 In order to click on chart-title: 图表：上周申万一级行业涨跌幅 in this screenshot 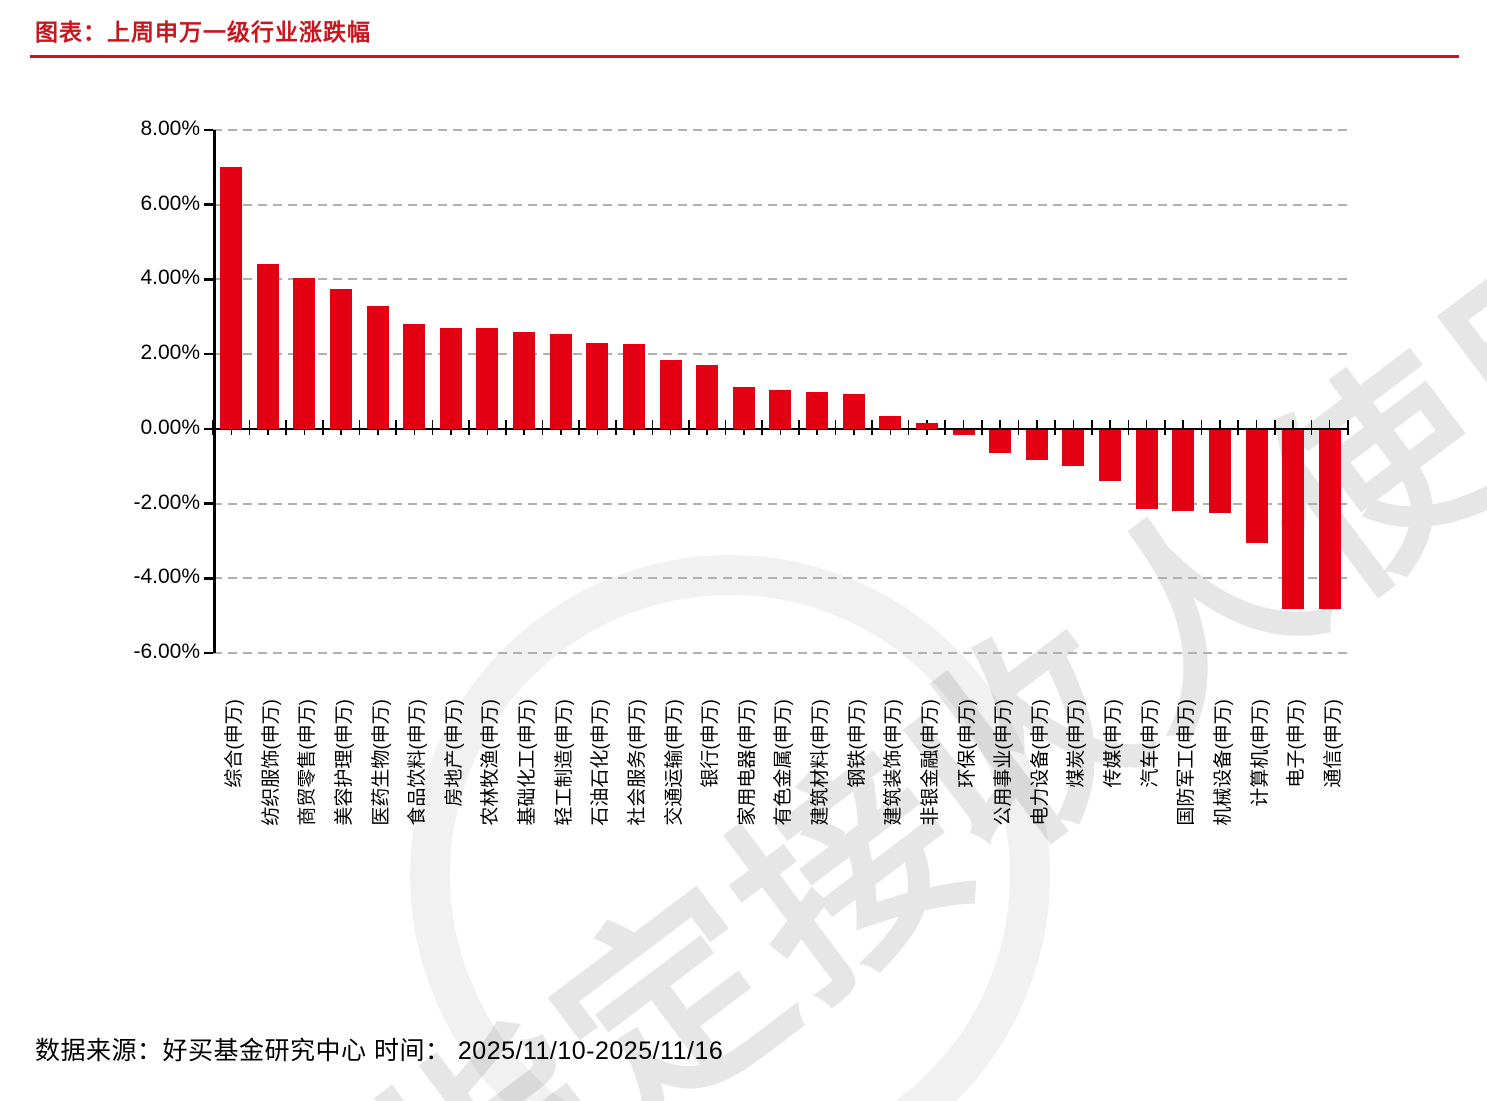, I will do `click(203, 32)`.